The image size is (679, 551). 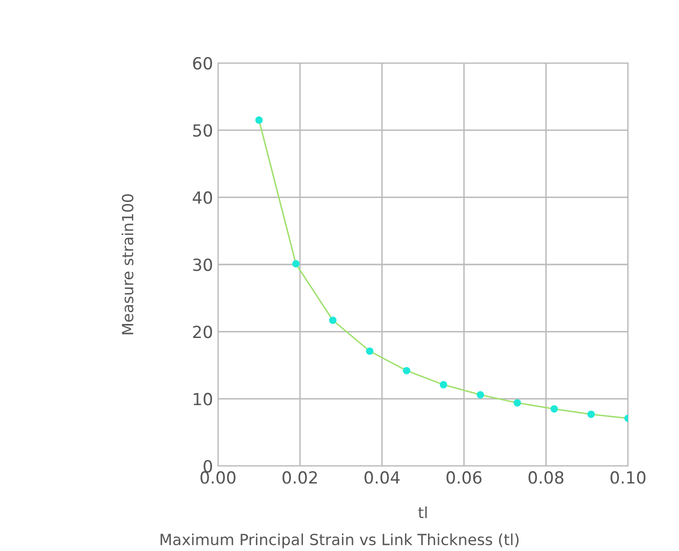 I want to click on x-tick-label: 0.04, so click(x=382, y=477).